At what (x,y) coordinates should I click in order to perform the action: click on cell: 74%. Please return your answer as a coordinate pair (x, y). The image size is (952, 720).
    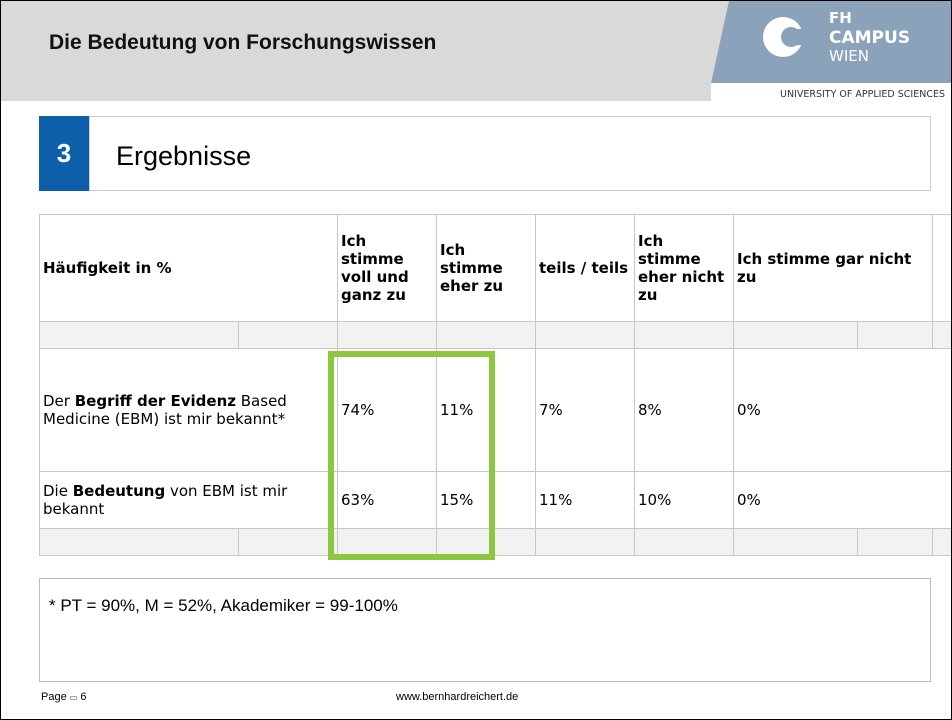
    Looking at the image, I should click on (387, 410).